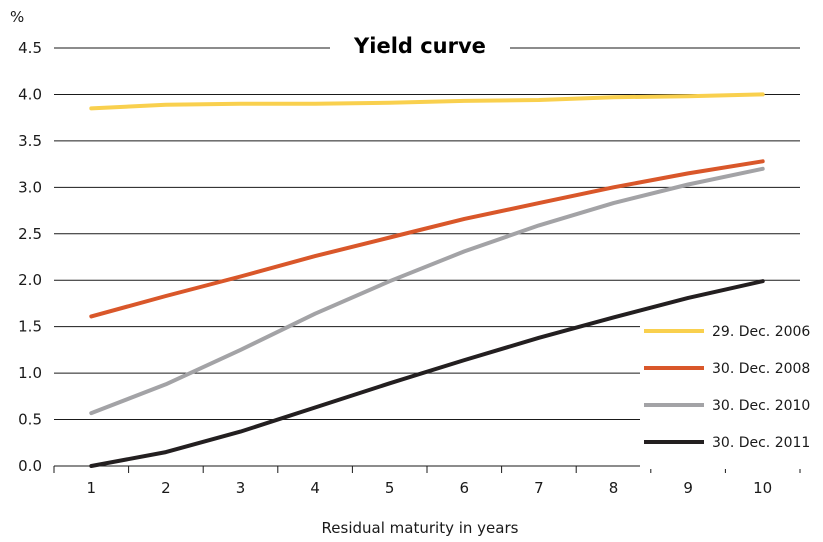 This screenshot has width=823, height=542. Describe the element at coordinates (761, 332) in the screenshot. I see `legend-label: 29. Dec. 2006` at that location.